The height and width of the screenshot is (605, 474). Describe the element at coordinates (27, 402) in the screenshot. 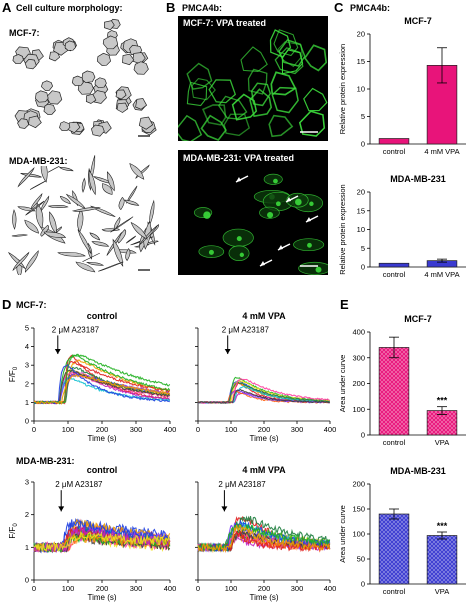

I see `y-tick-label: 1` at that location.